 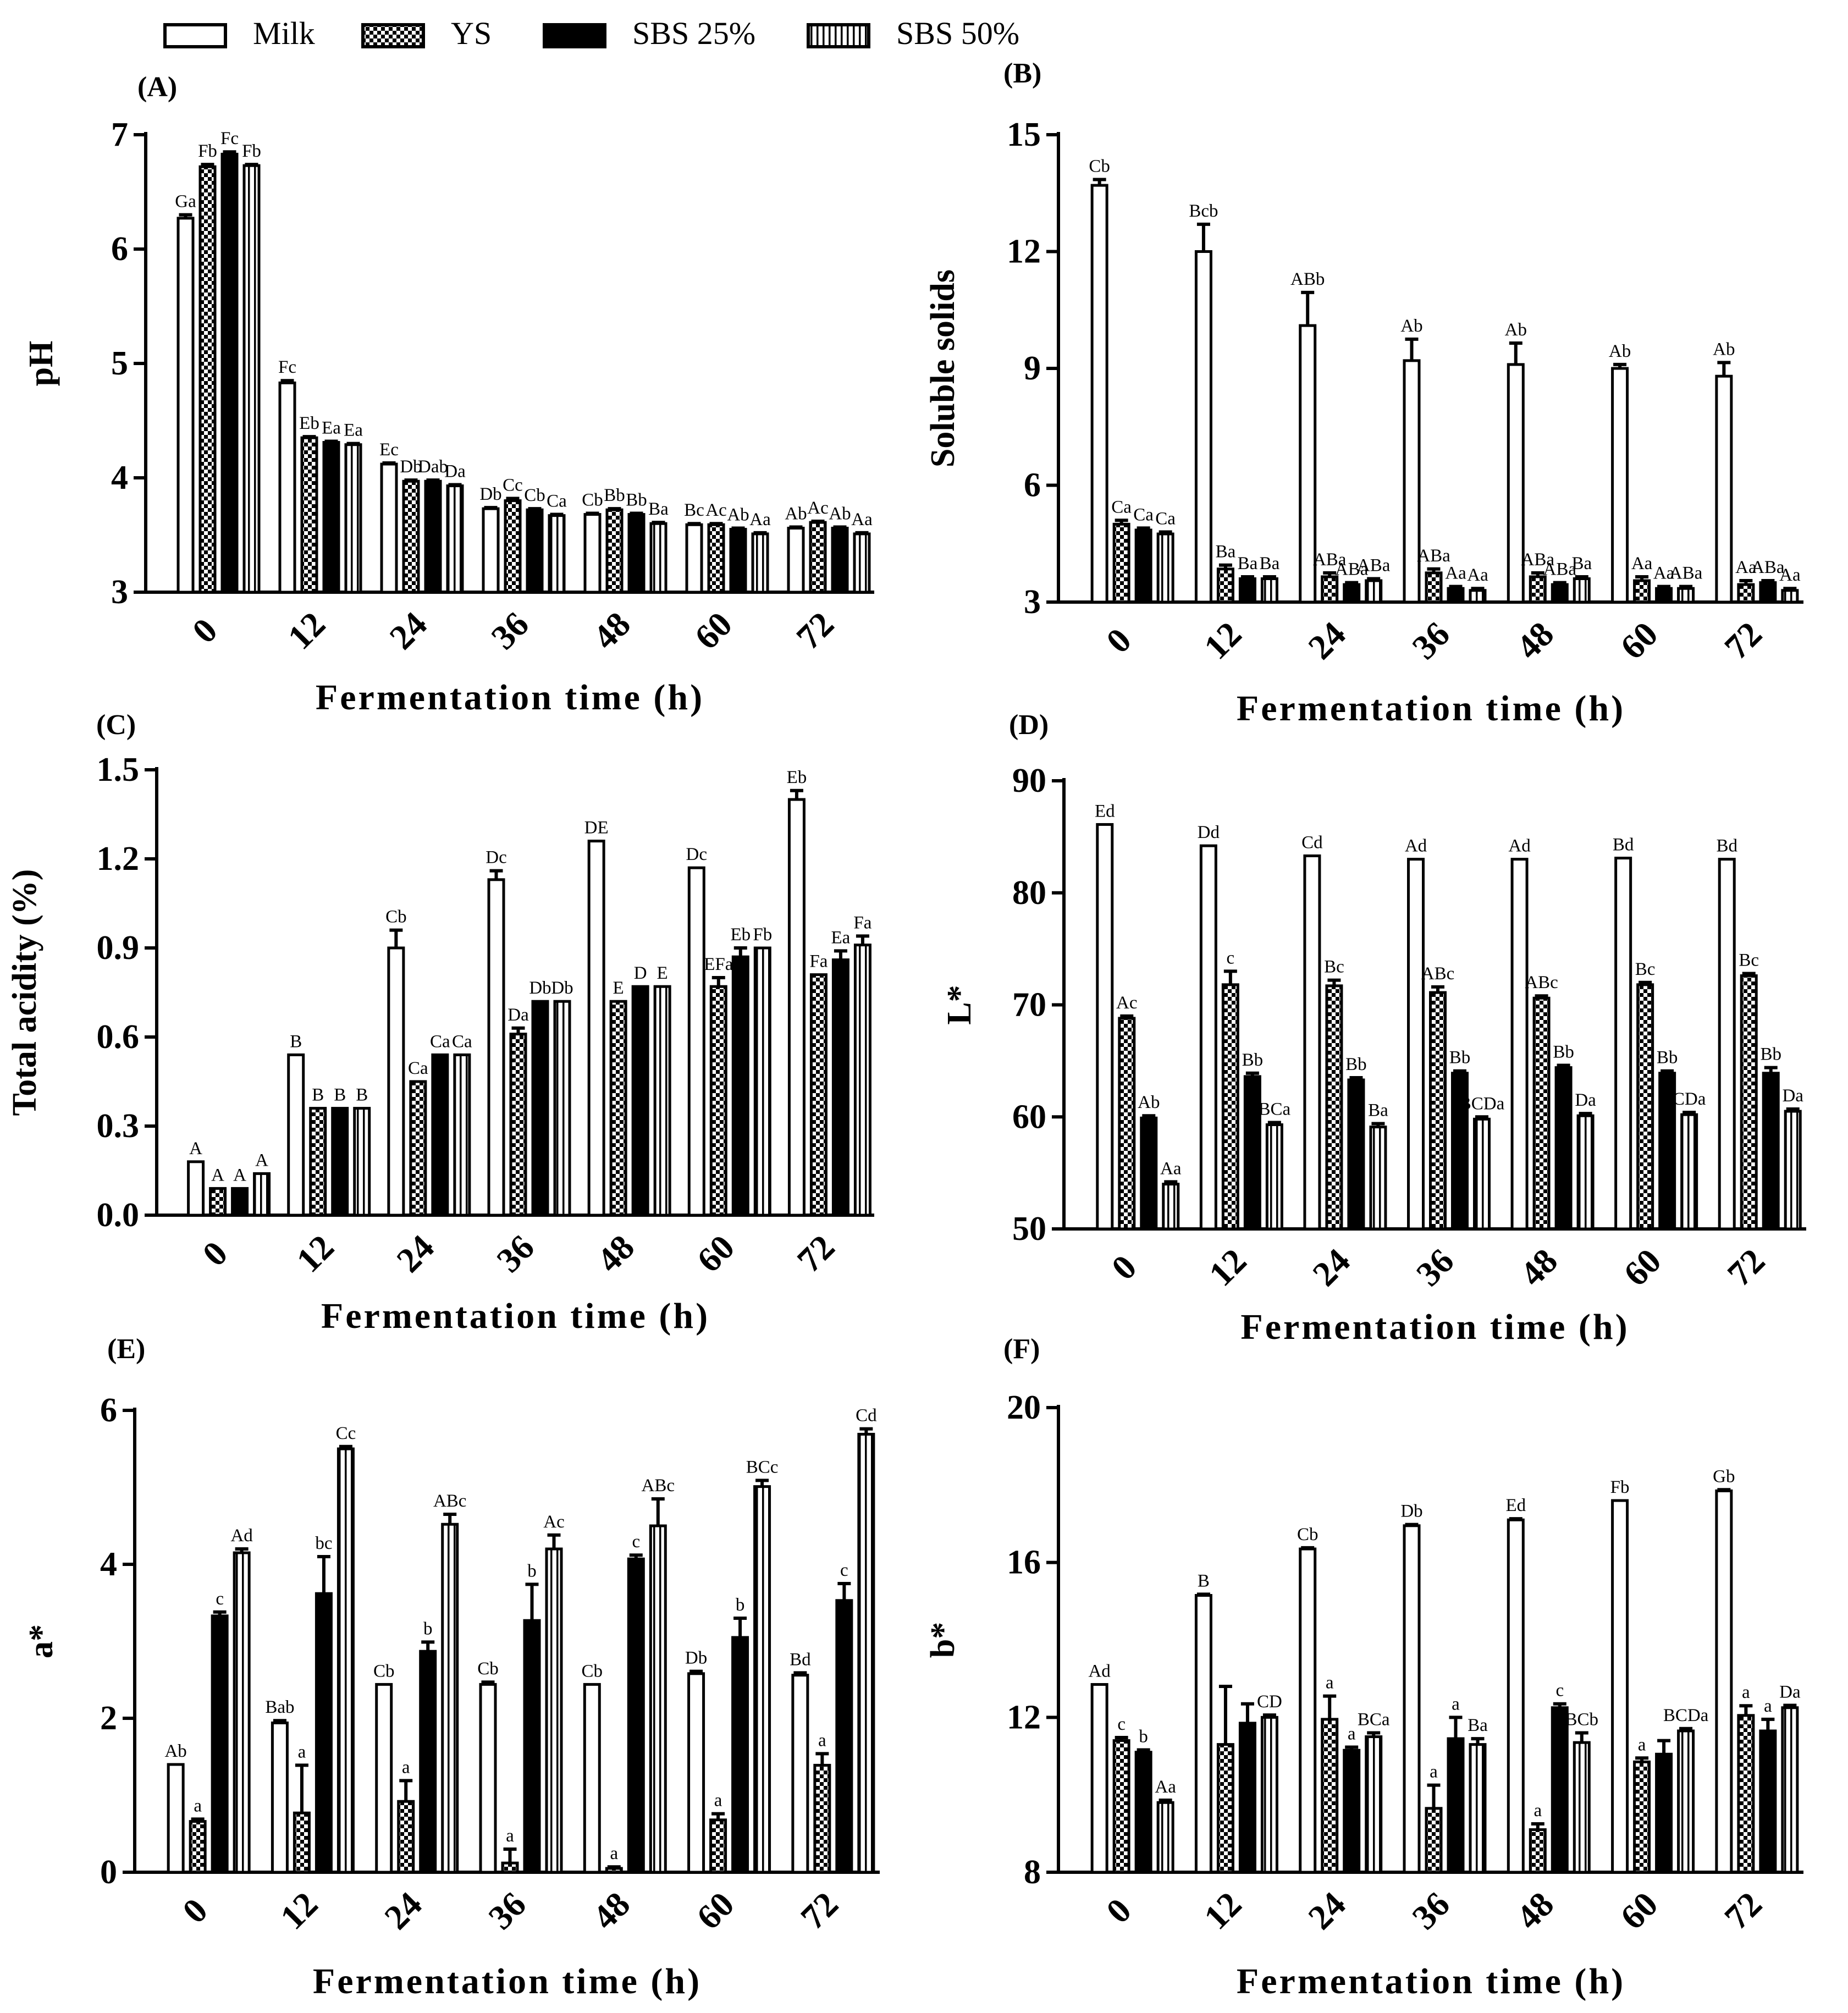 What do you see at coordinates (1660, 1707) in the screenshot?
I see `bar-group-60h: Fb a BCDa 60` at bounding box center [1660, 1707].